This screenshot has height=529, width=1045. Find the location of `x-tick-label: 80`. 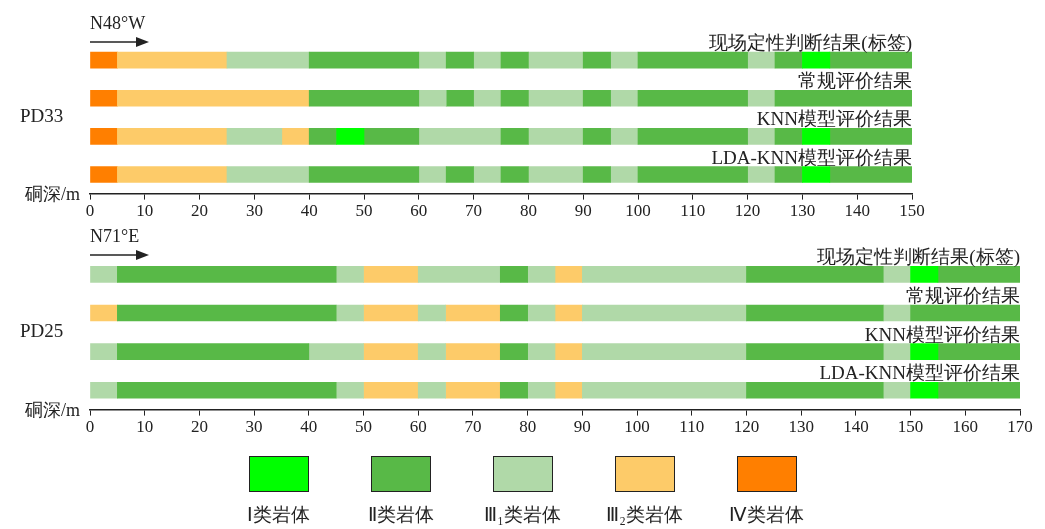

x-tick-label: 80 is located at coordinates (528, 211).